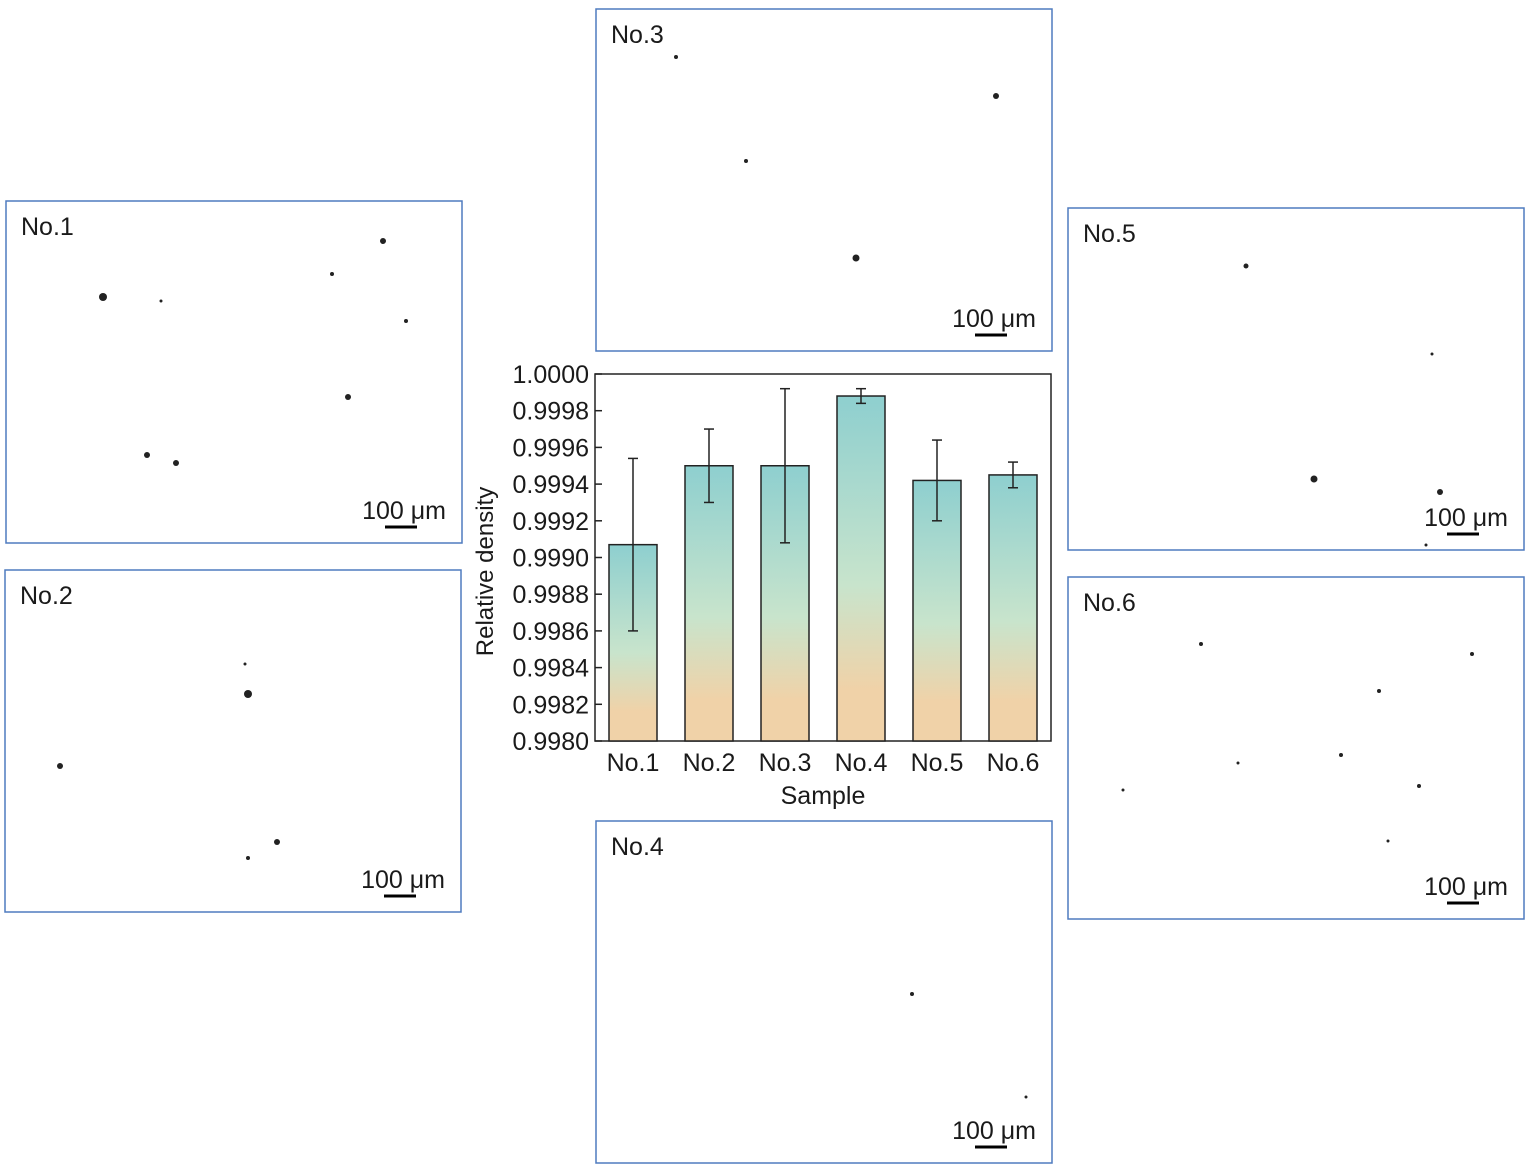  What do you see at coordinates (551, 485) in the screenshot?
I see `y-tick-label: 0.9994` at bounding box center [551, 485].